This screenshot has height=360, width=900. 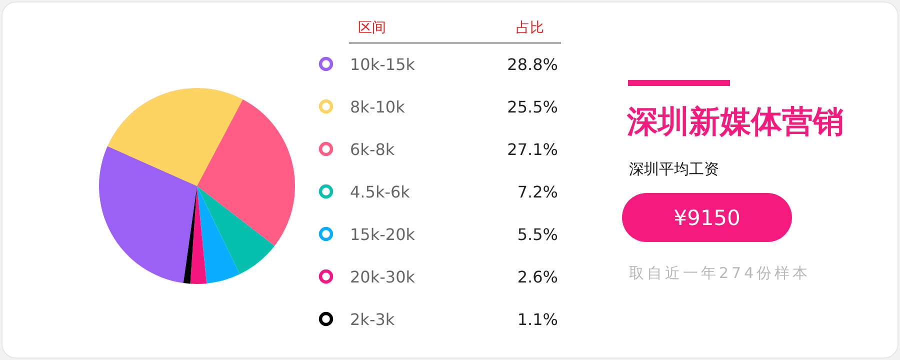 I want to click on text: 深圳新媒体营销, so click(x=735, y=122).